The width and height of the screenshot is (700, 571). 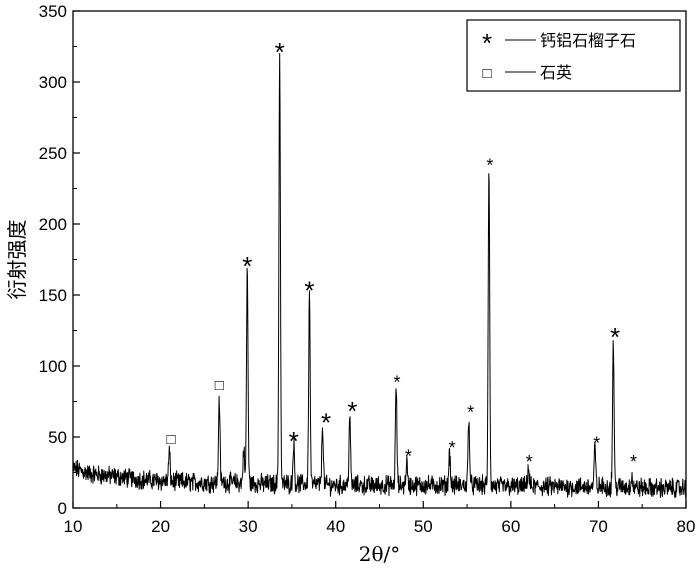 What do you see at coordinates (423, 526) in the screenshot?
I see `x-tick-label: 50` at bounding box center [423, 526].